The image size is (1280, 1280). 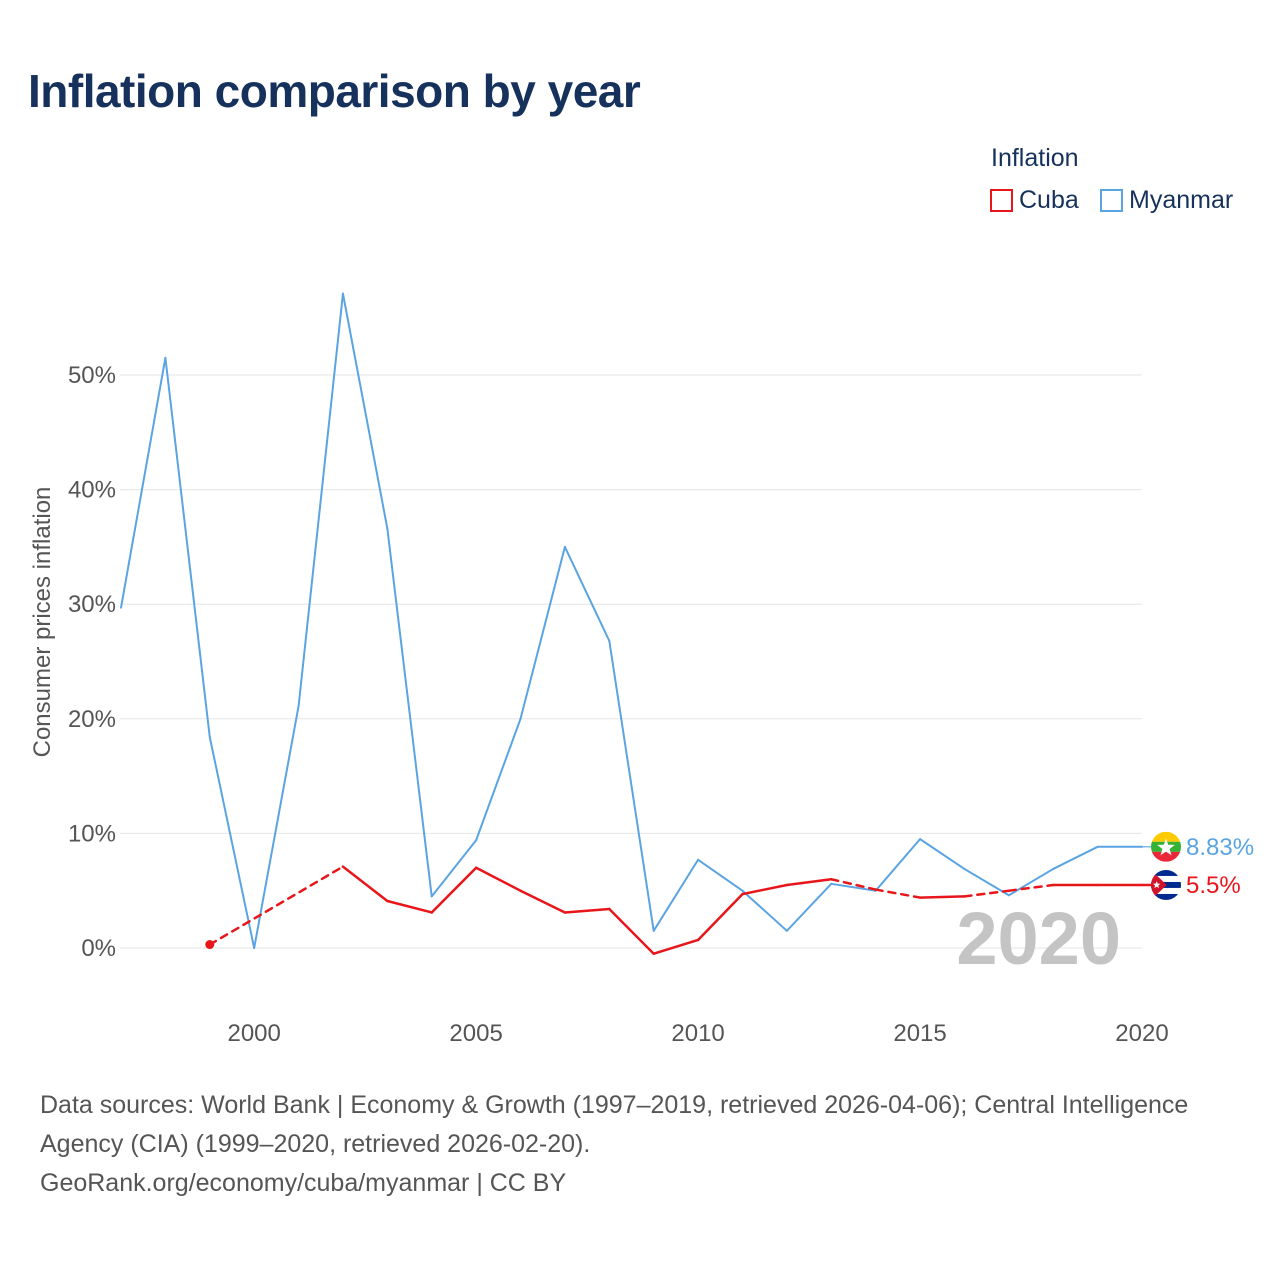 What do you see at coordinates (919, 1033) in the screenshot?
I see `x-tick-label: 2015` at bounding box center [919, 1033].